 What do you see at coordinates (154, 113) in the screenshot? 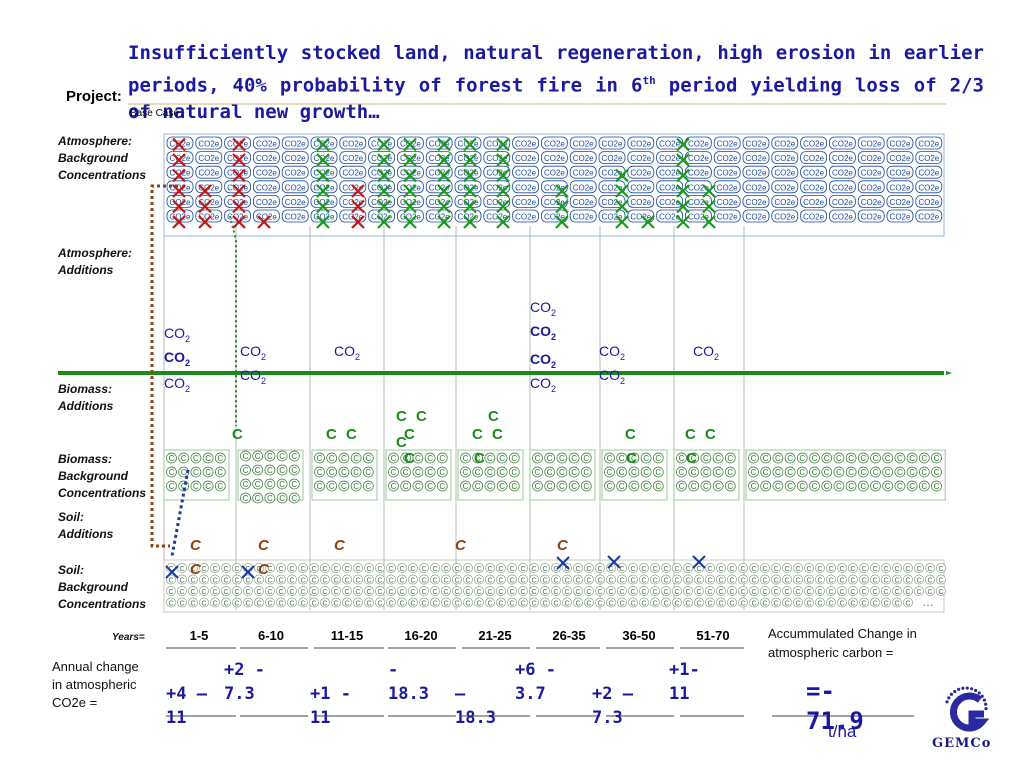
I see `base-case-label: Base Case` at bounding box center [154, 113].